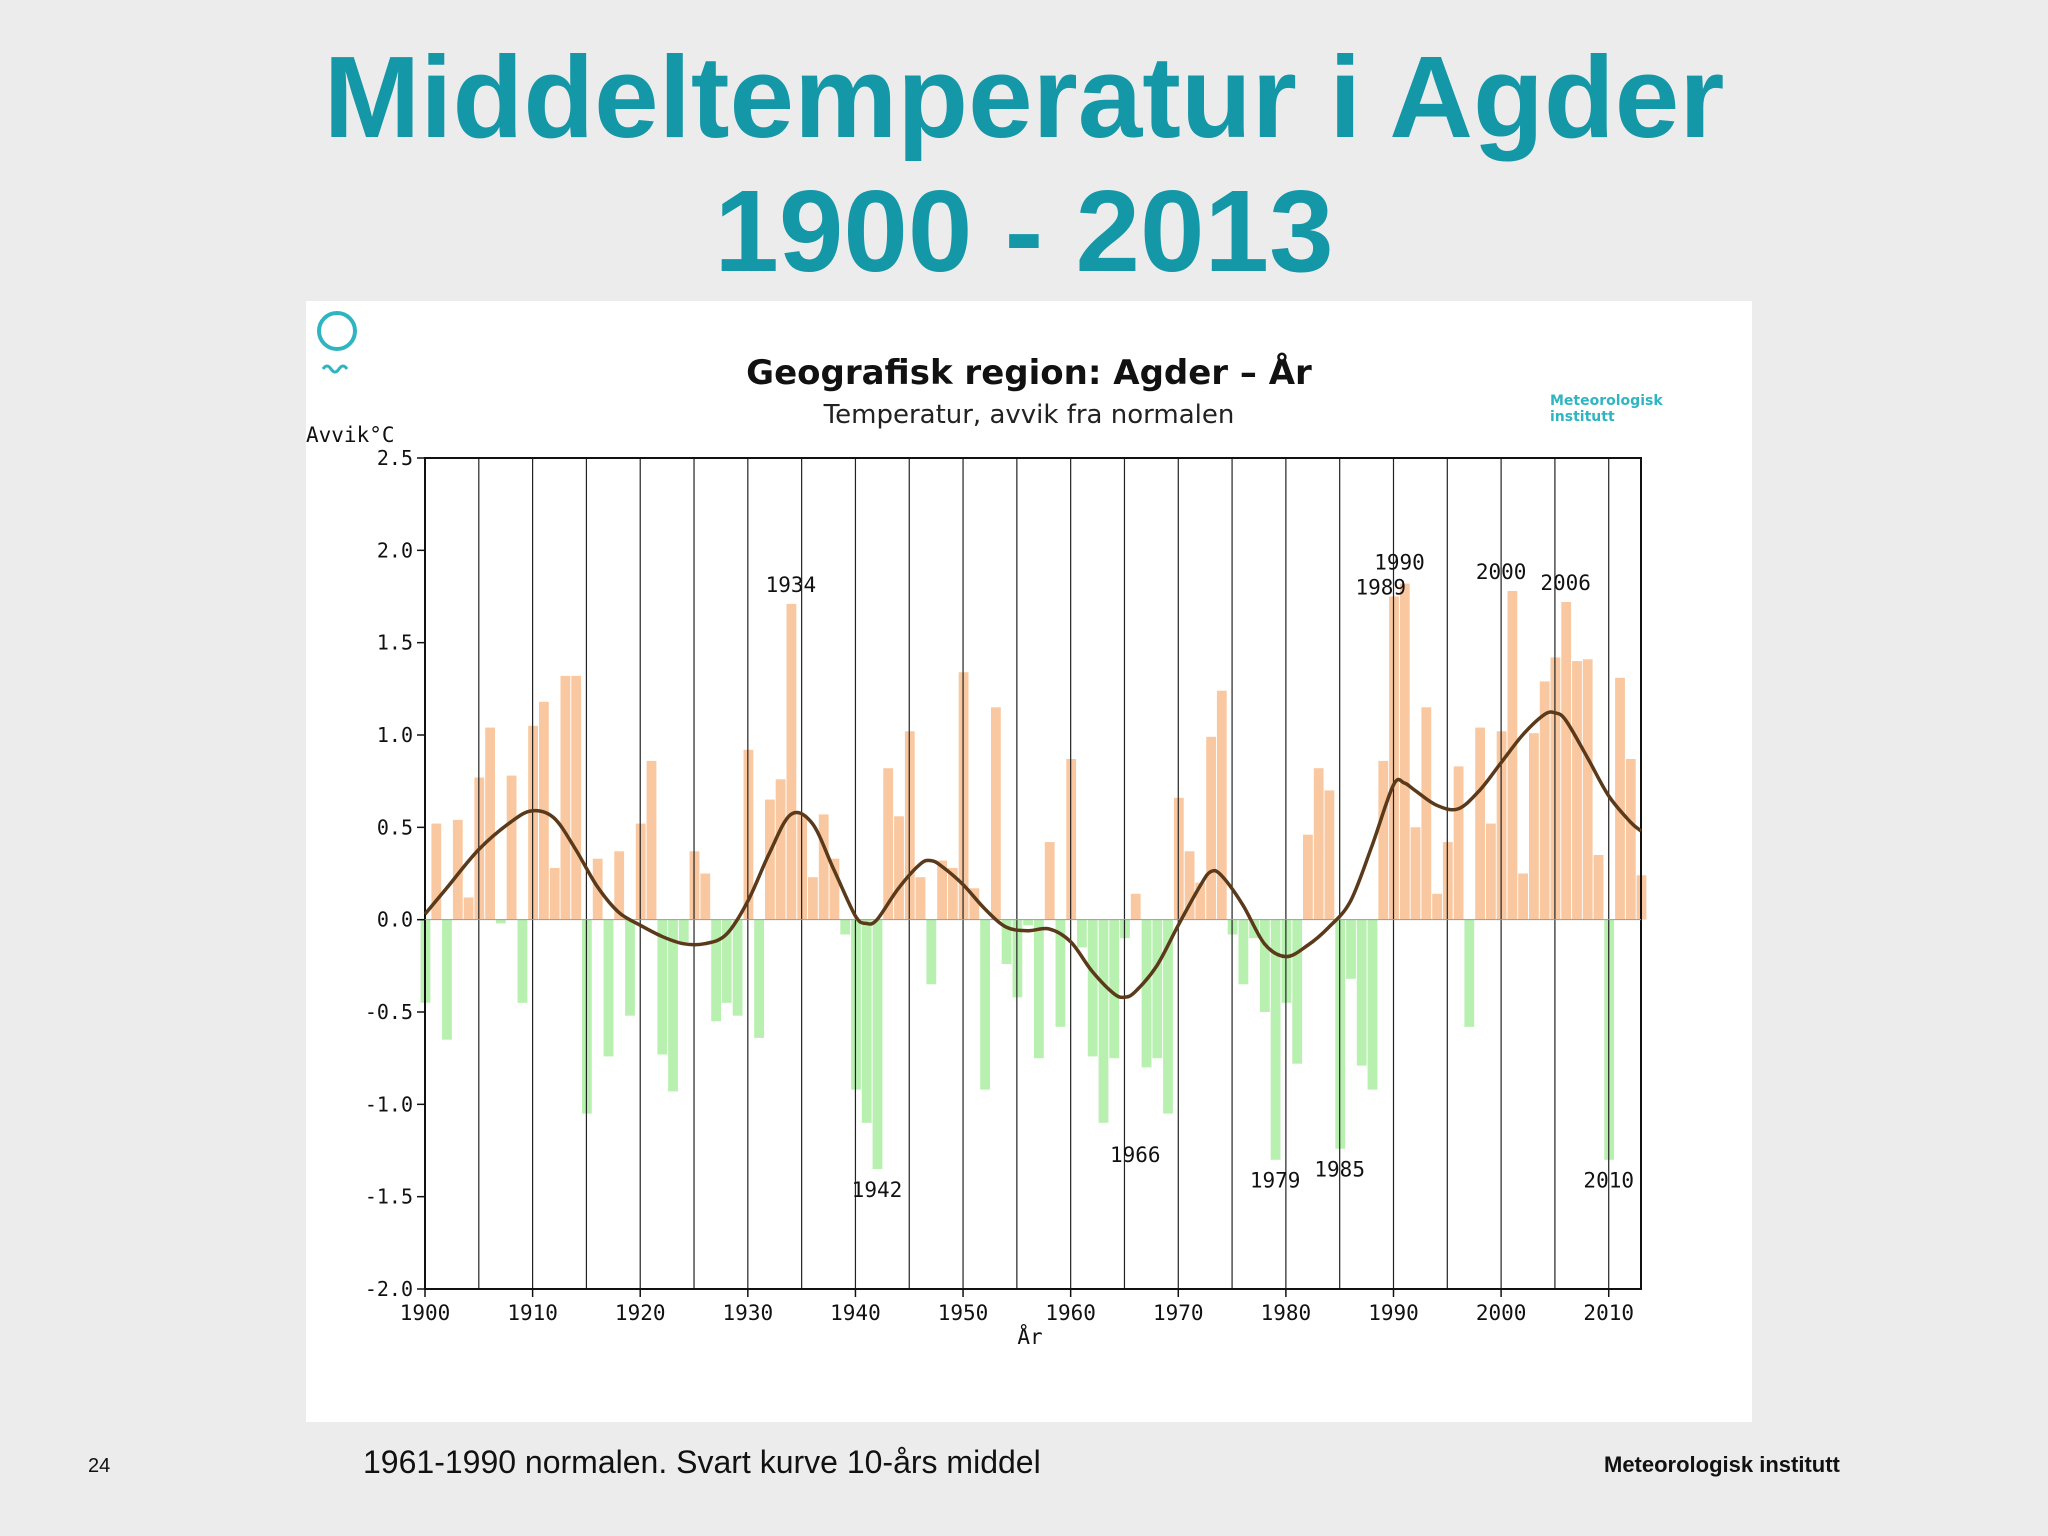  What do you see at coordinates (1608, 1313) in the screenshot?
I see `x-tick-label: 2010` at bounding box center [1608, 1313].